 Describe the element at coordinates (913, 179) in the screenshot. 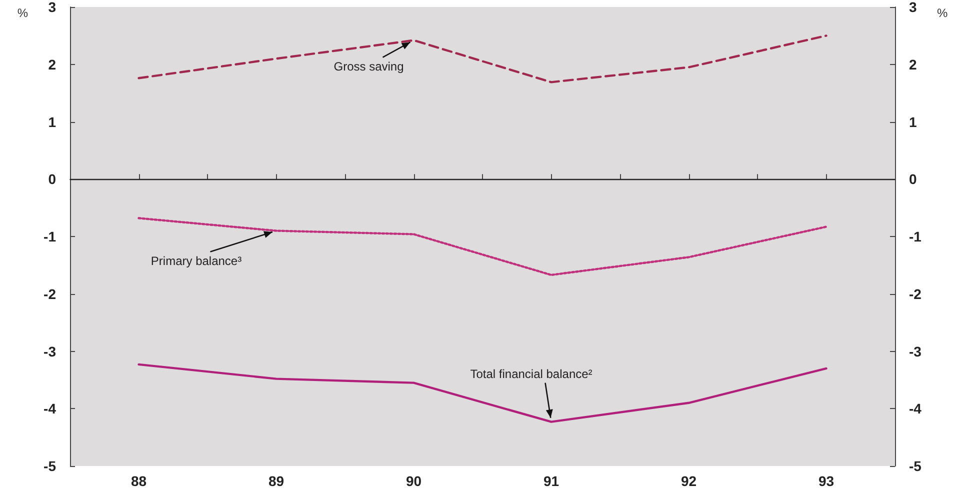

I see `y2-tick-label: 0` at that location.